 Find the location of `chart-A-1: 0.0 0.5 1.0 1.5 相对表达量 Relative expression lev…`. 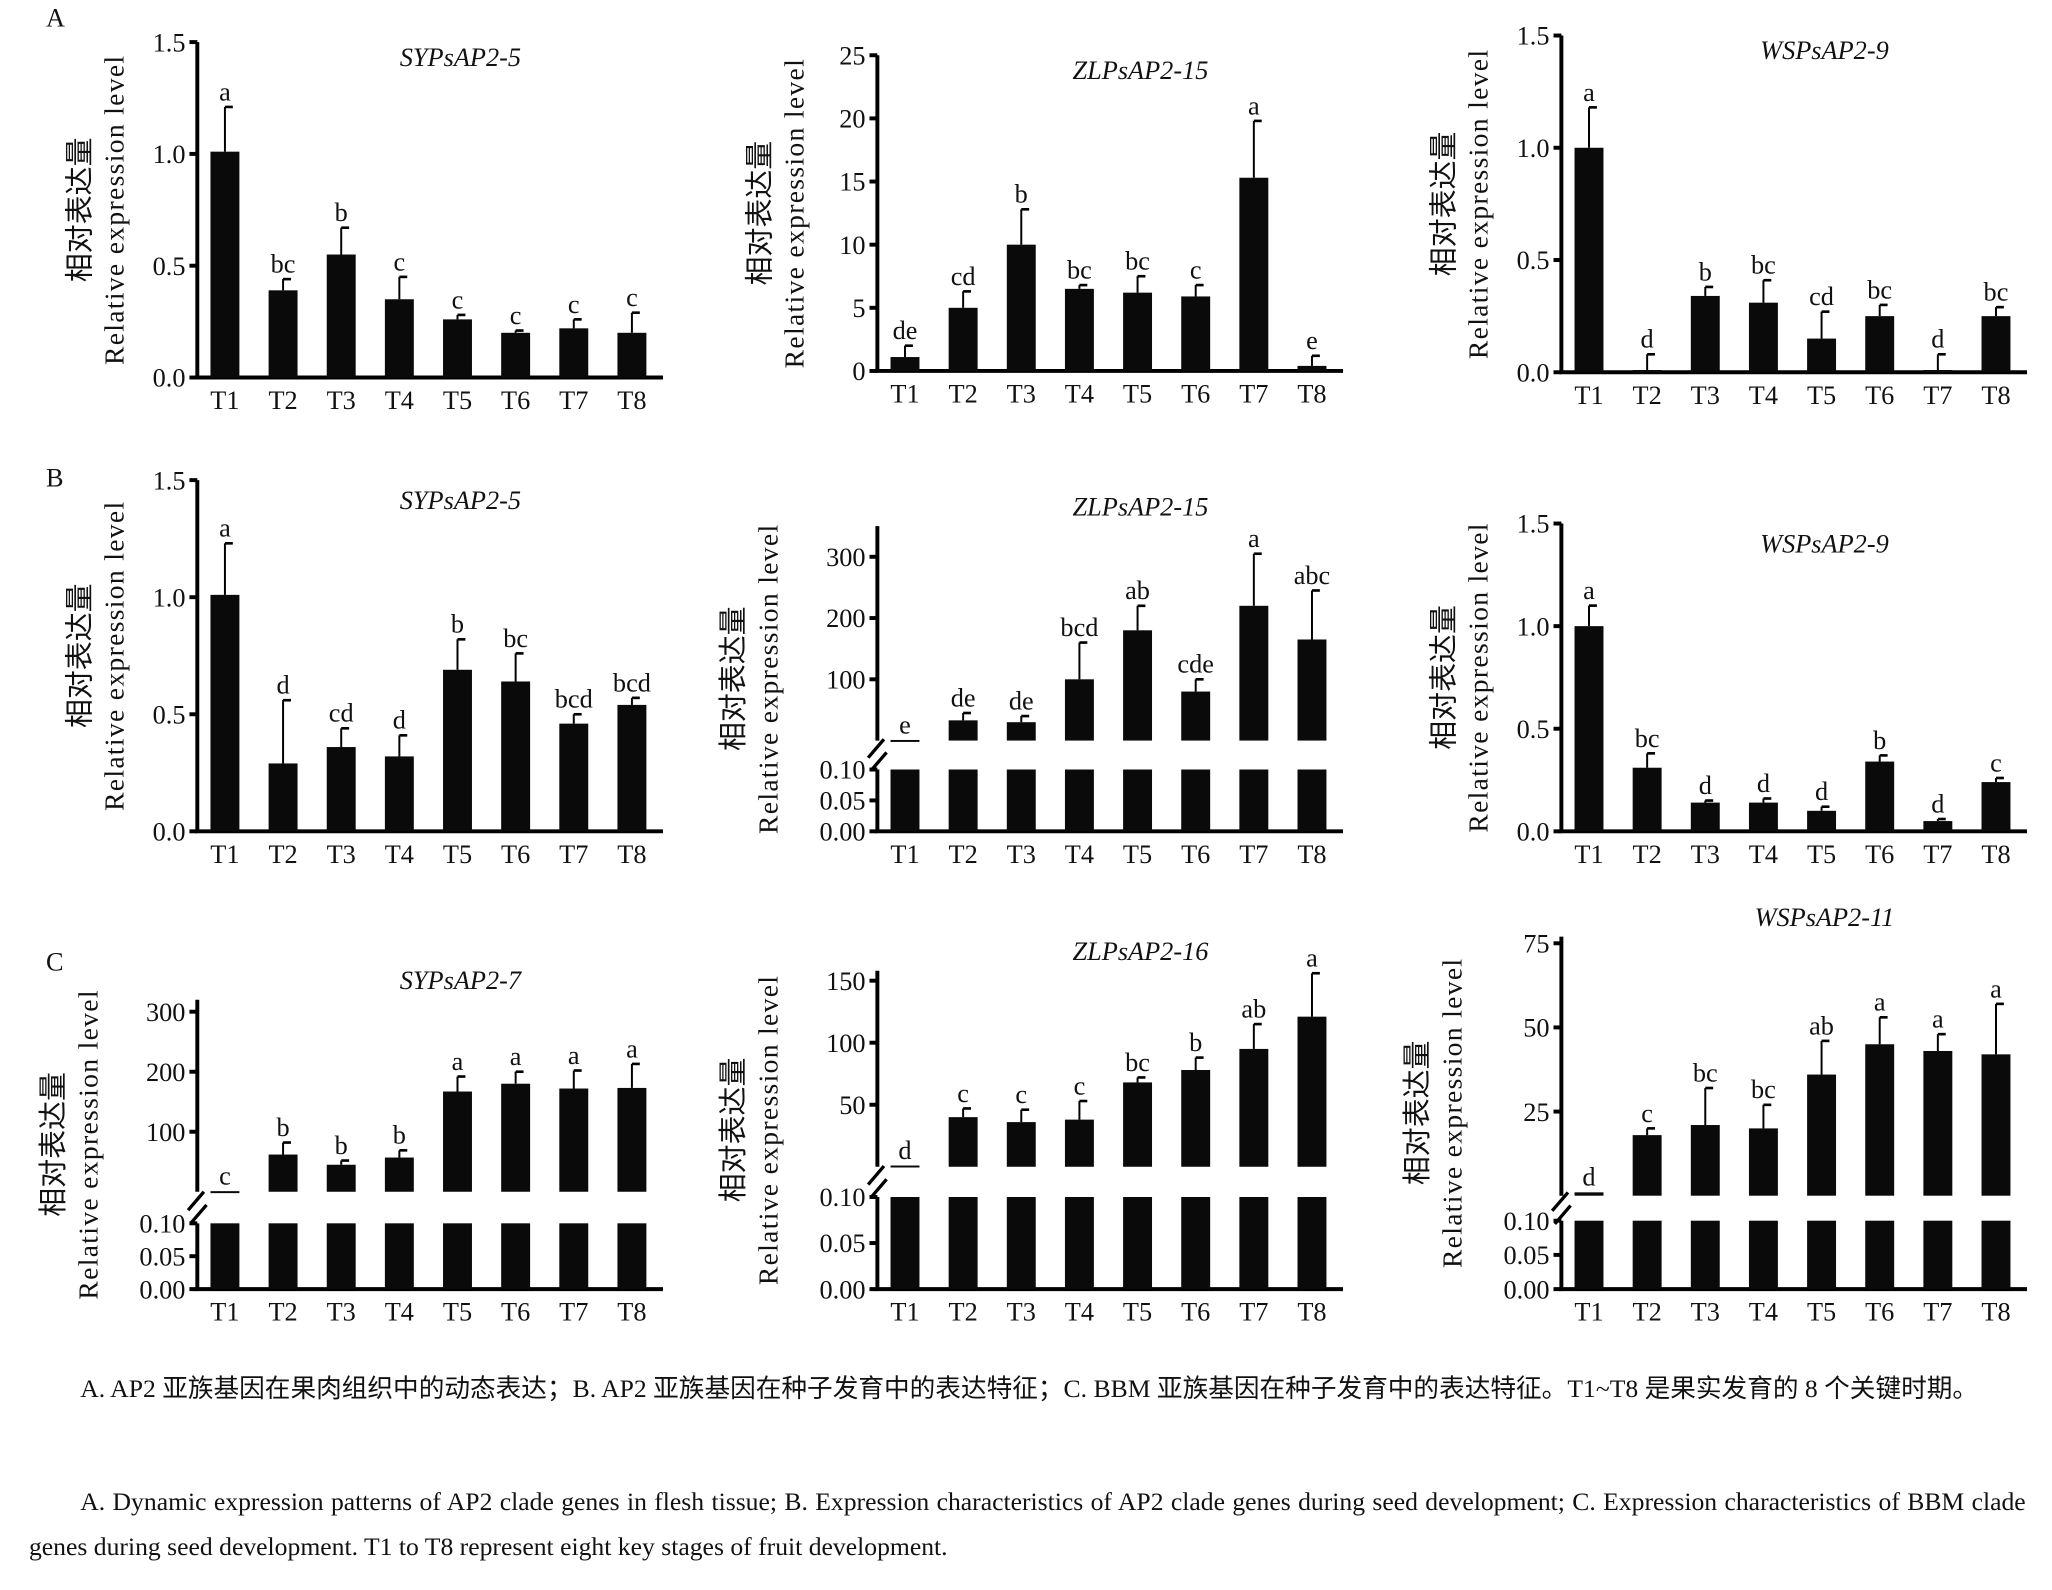

chart-A-1: 0.0 0.5 1.0 1.5 相对表达量 Relative expression lev… is located at coordinates (363, 221).